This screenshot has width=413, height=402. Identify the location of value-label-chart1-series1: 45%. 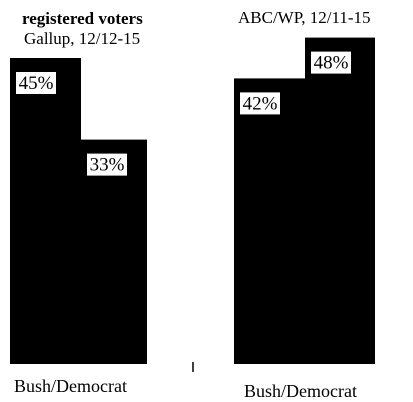
(36, 83).